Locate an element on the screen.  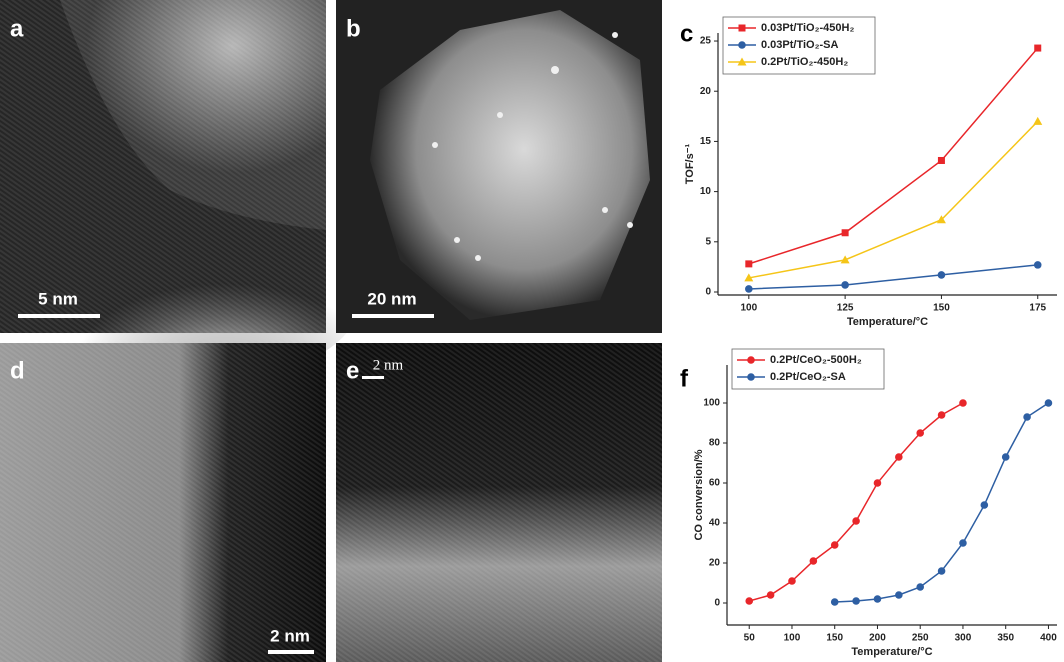
panel-label: a is located at coordinates (17, 28).